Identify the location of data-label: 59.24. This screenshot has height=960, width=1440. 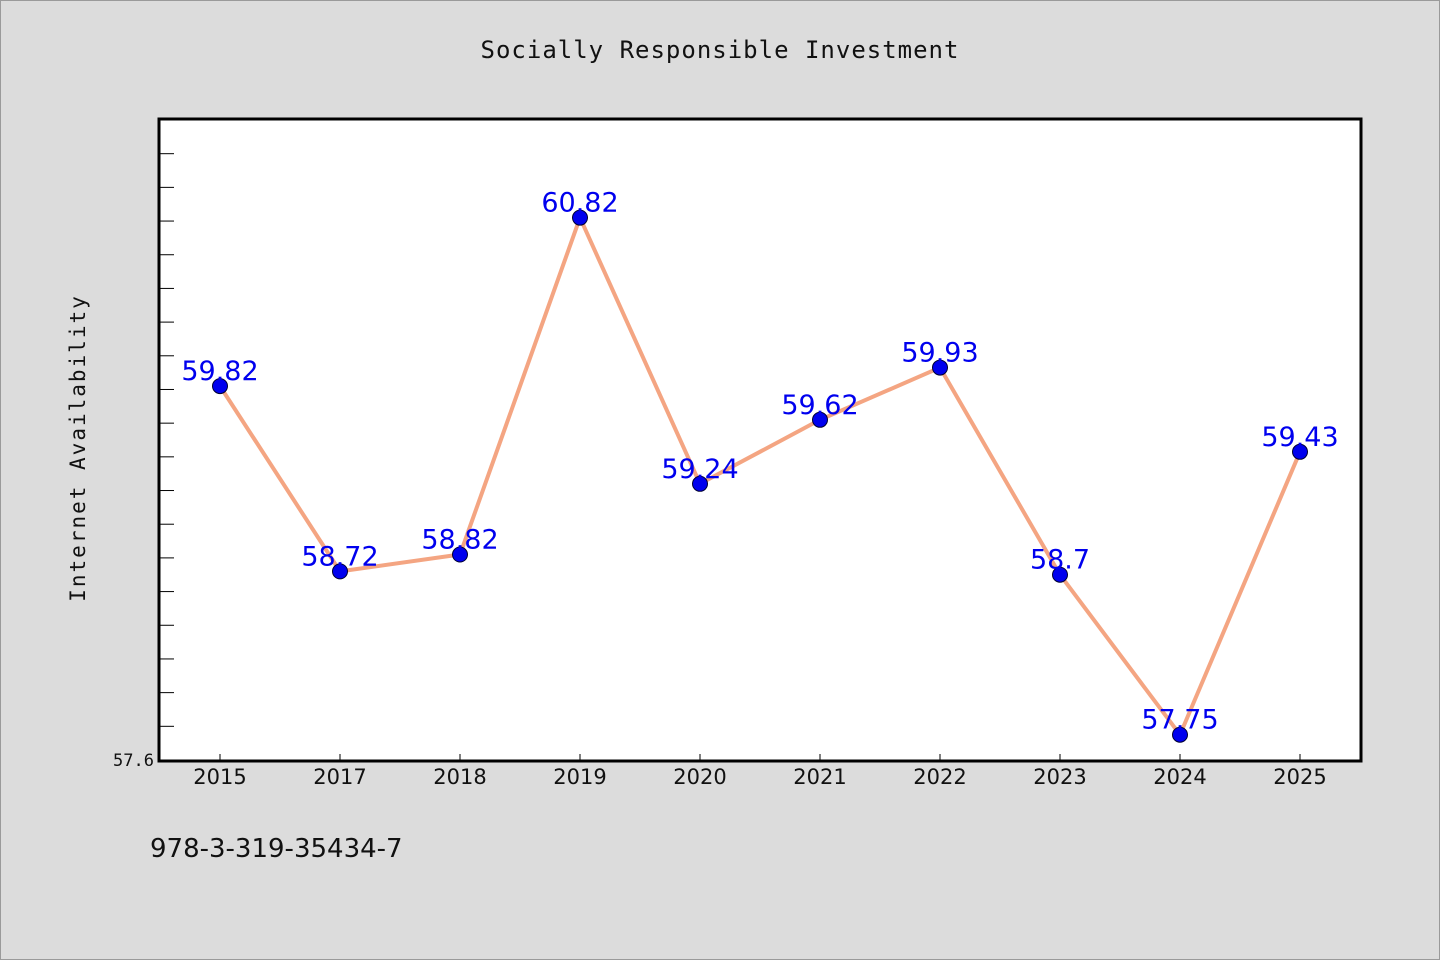
(699, 469).